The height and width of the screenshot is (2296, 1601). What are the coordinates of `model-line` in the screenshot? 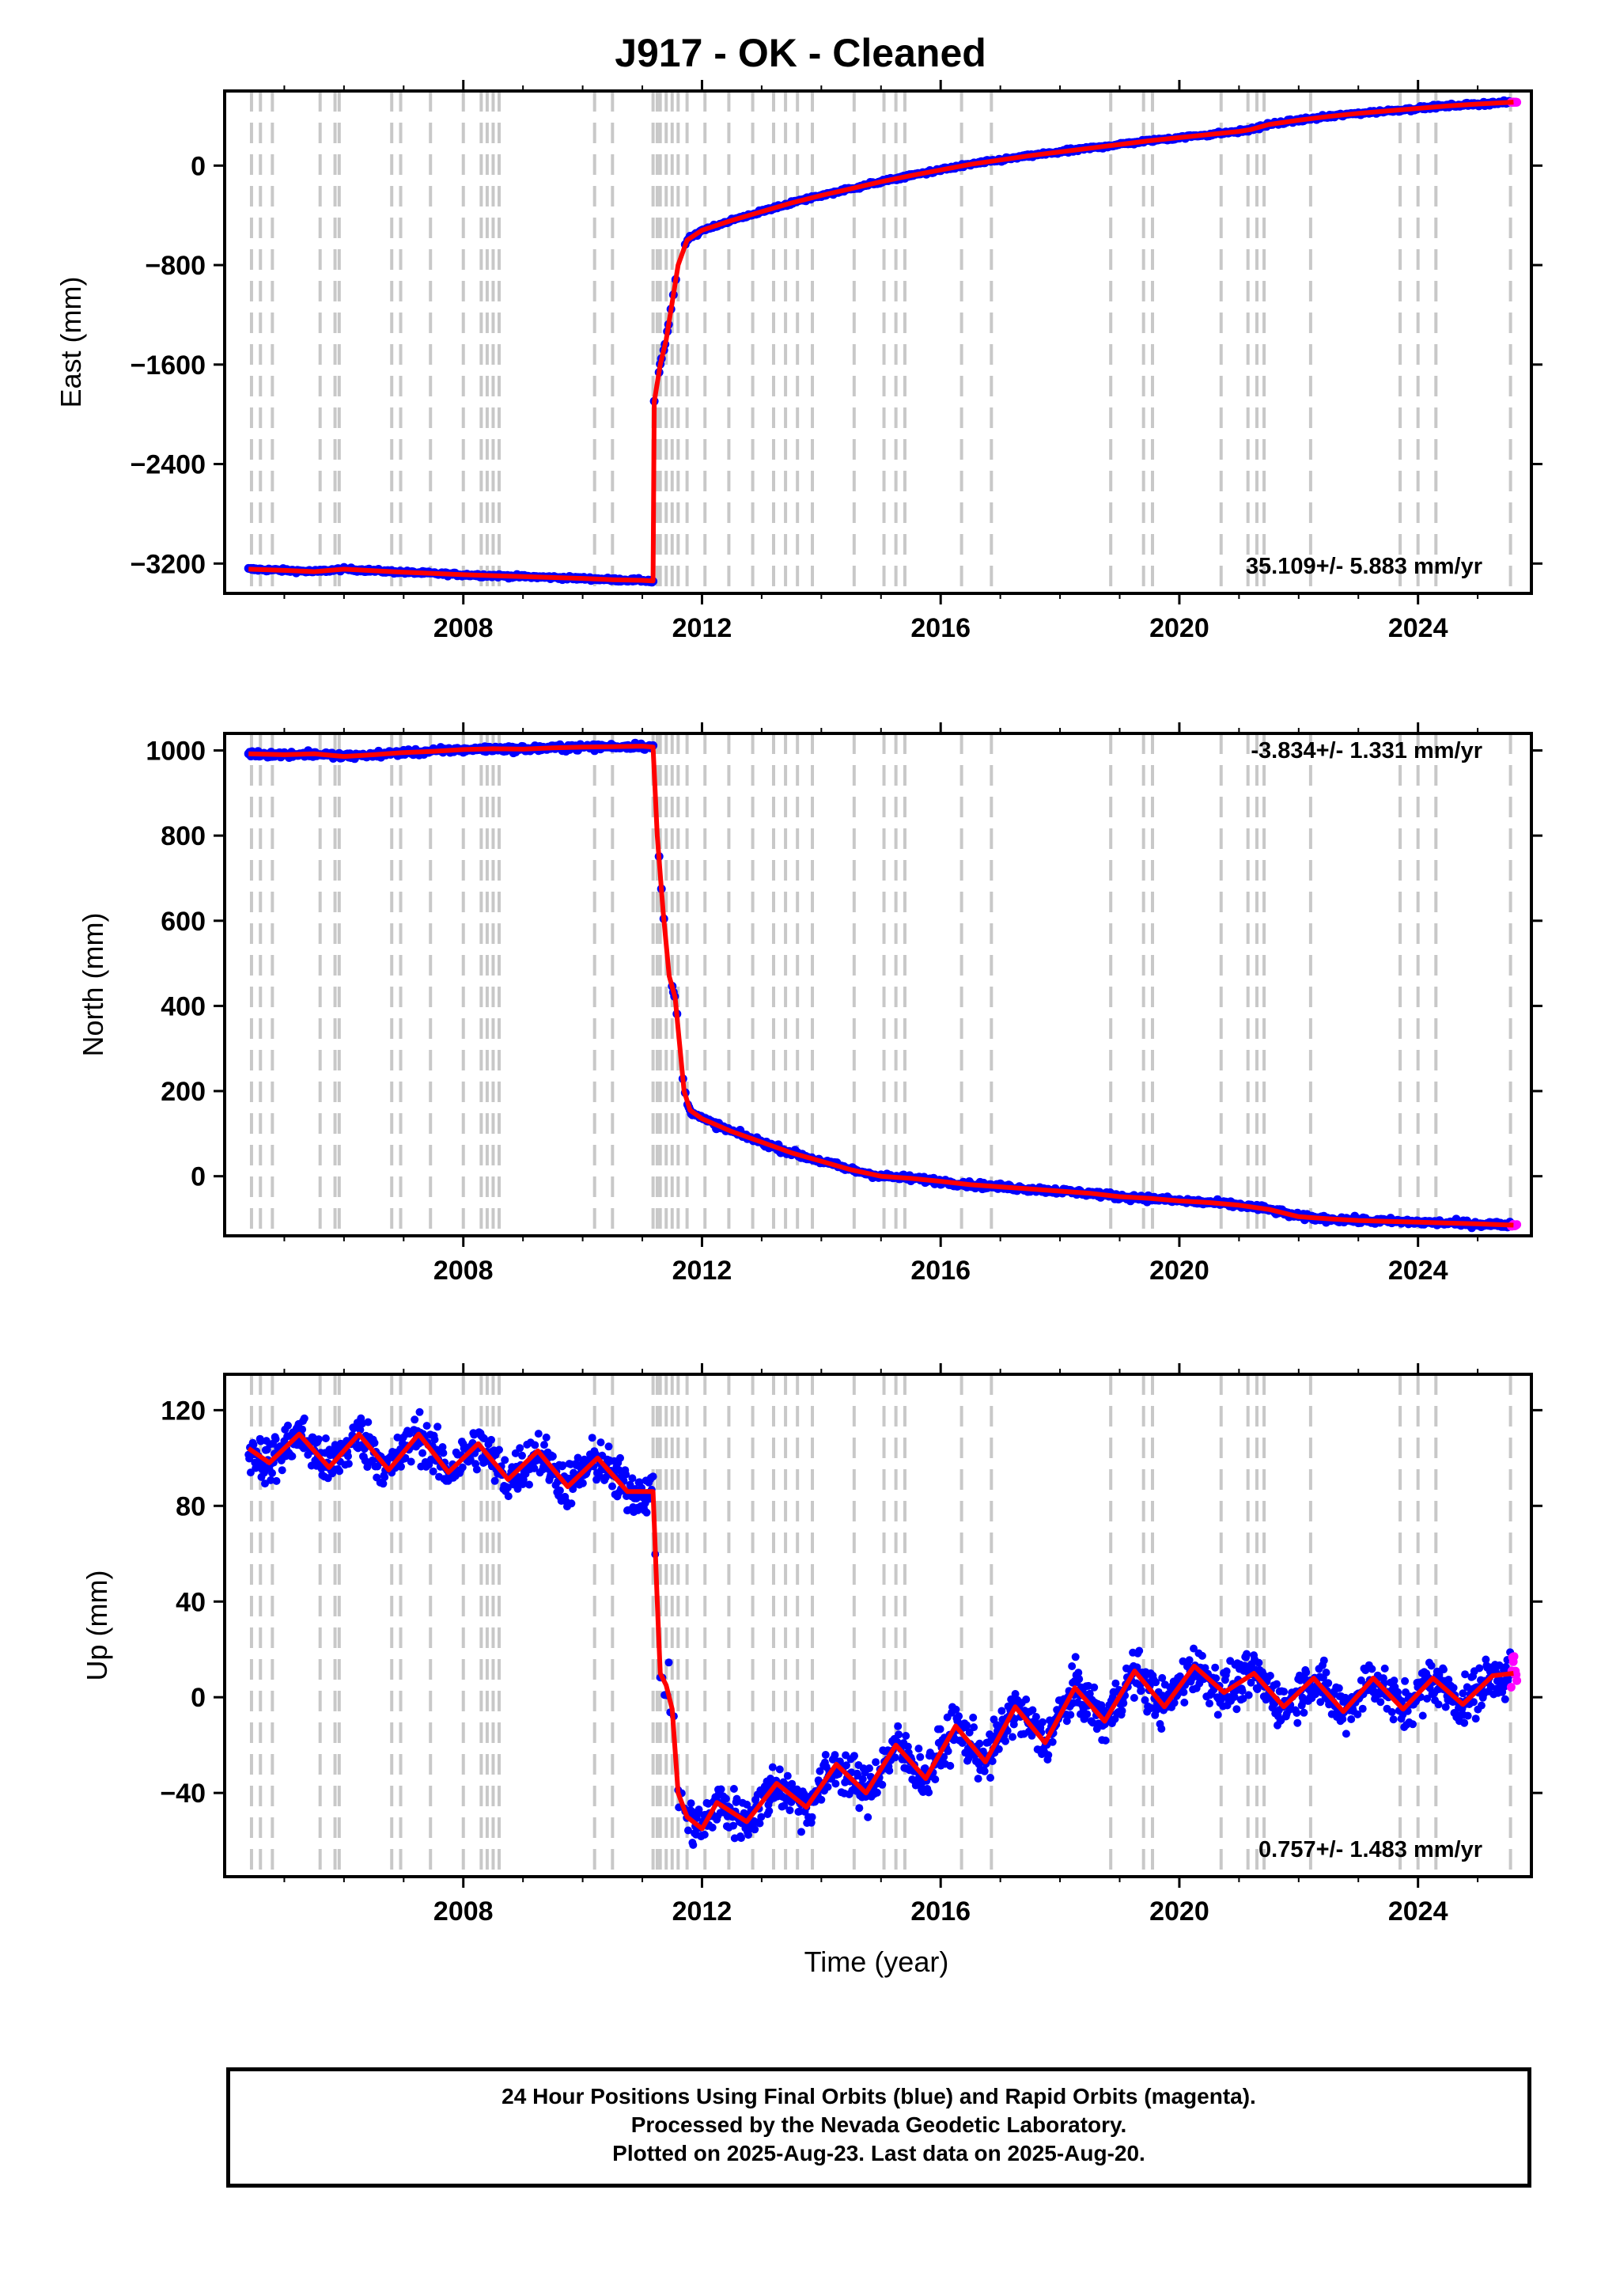 It's located at (881, 1631).